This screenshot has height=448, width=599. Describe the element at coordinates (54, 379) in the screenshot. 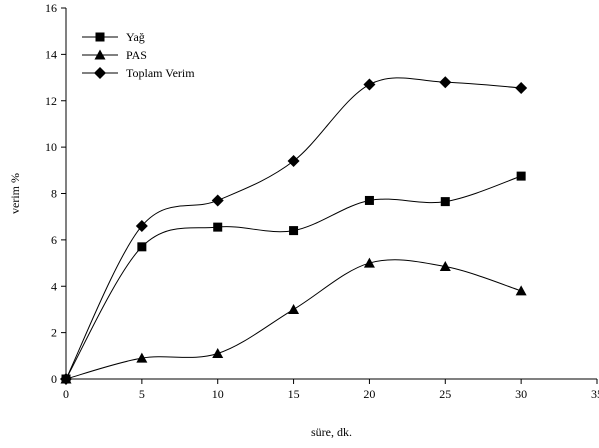

I see `y-tick-label: 0` at that location.